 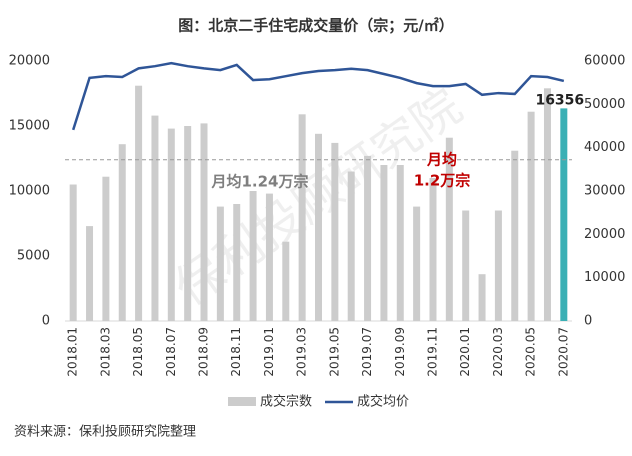 I want to click on chart-title: 图：北京二手住宅成交量价（宗；元/㎡）, so click(x=315, y=26).